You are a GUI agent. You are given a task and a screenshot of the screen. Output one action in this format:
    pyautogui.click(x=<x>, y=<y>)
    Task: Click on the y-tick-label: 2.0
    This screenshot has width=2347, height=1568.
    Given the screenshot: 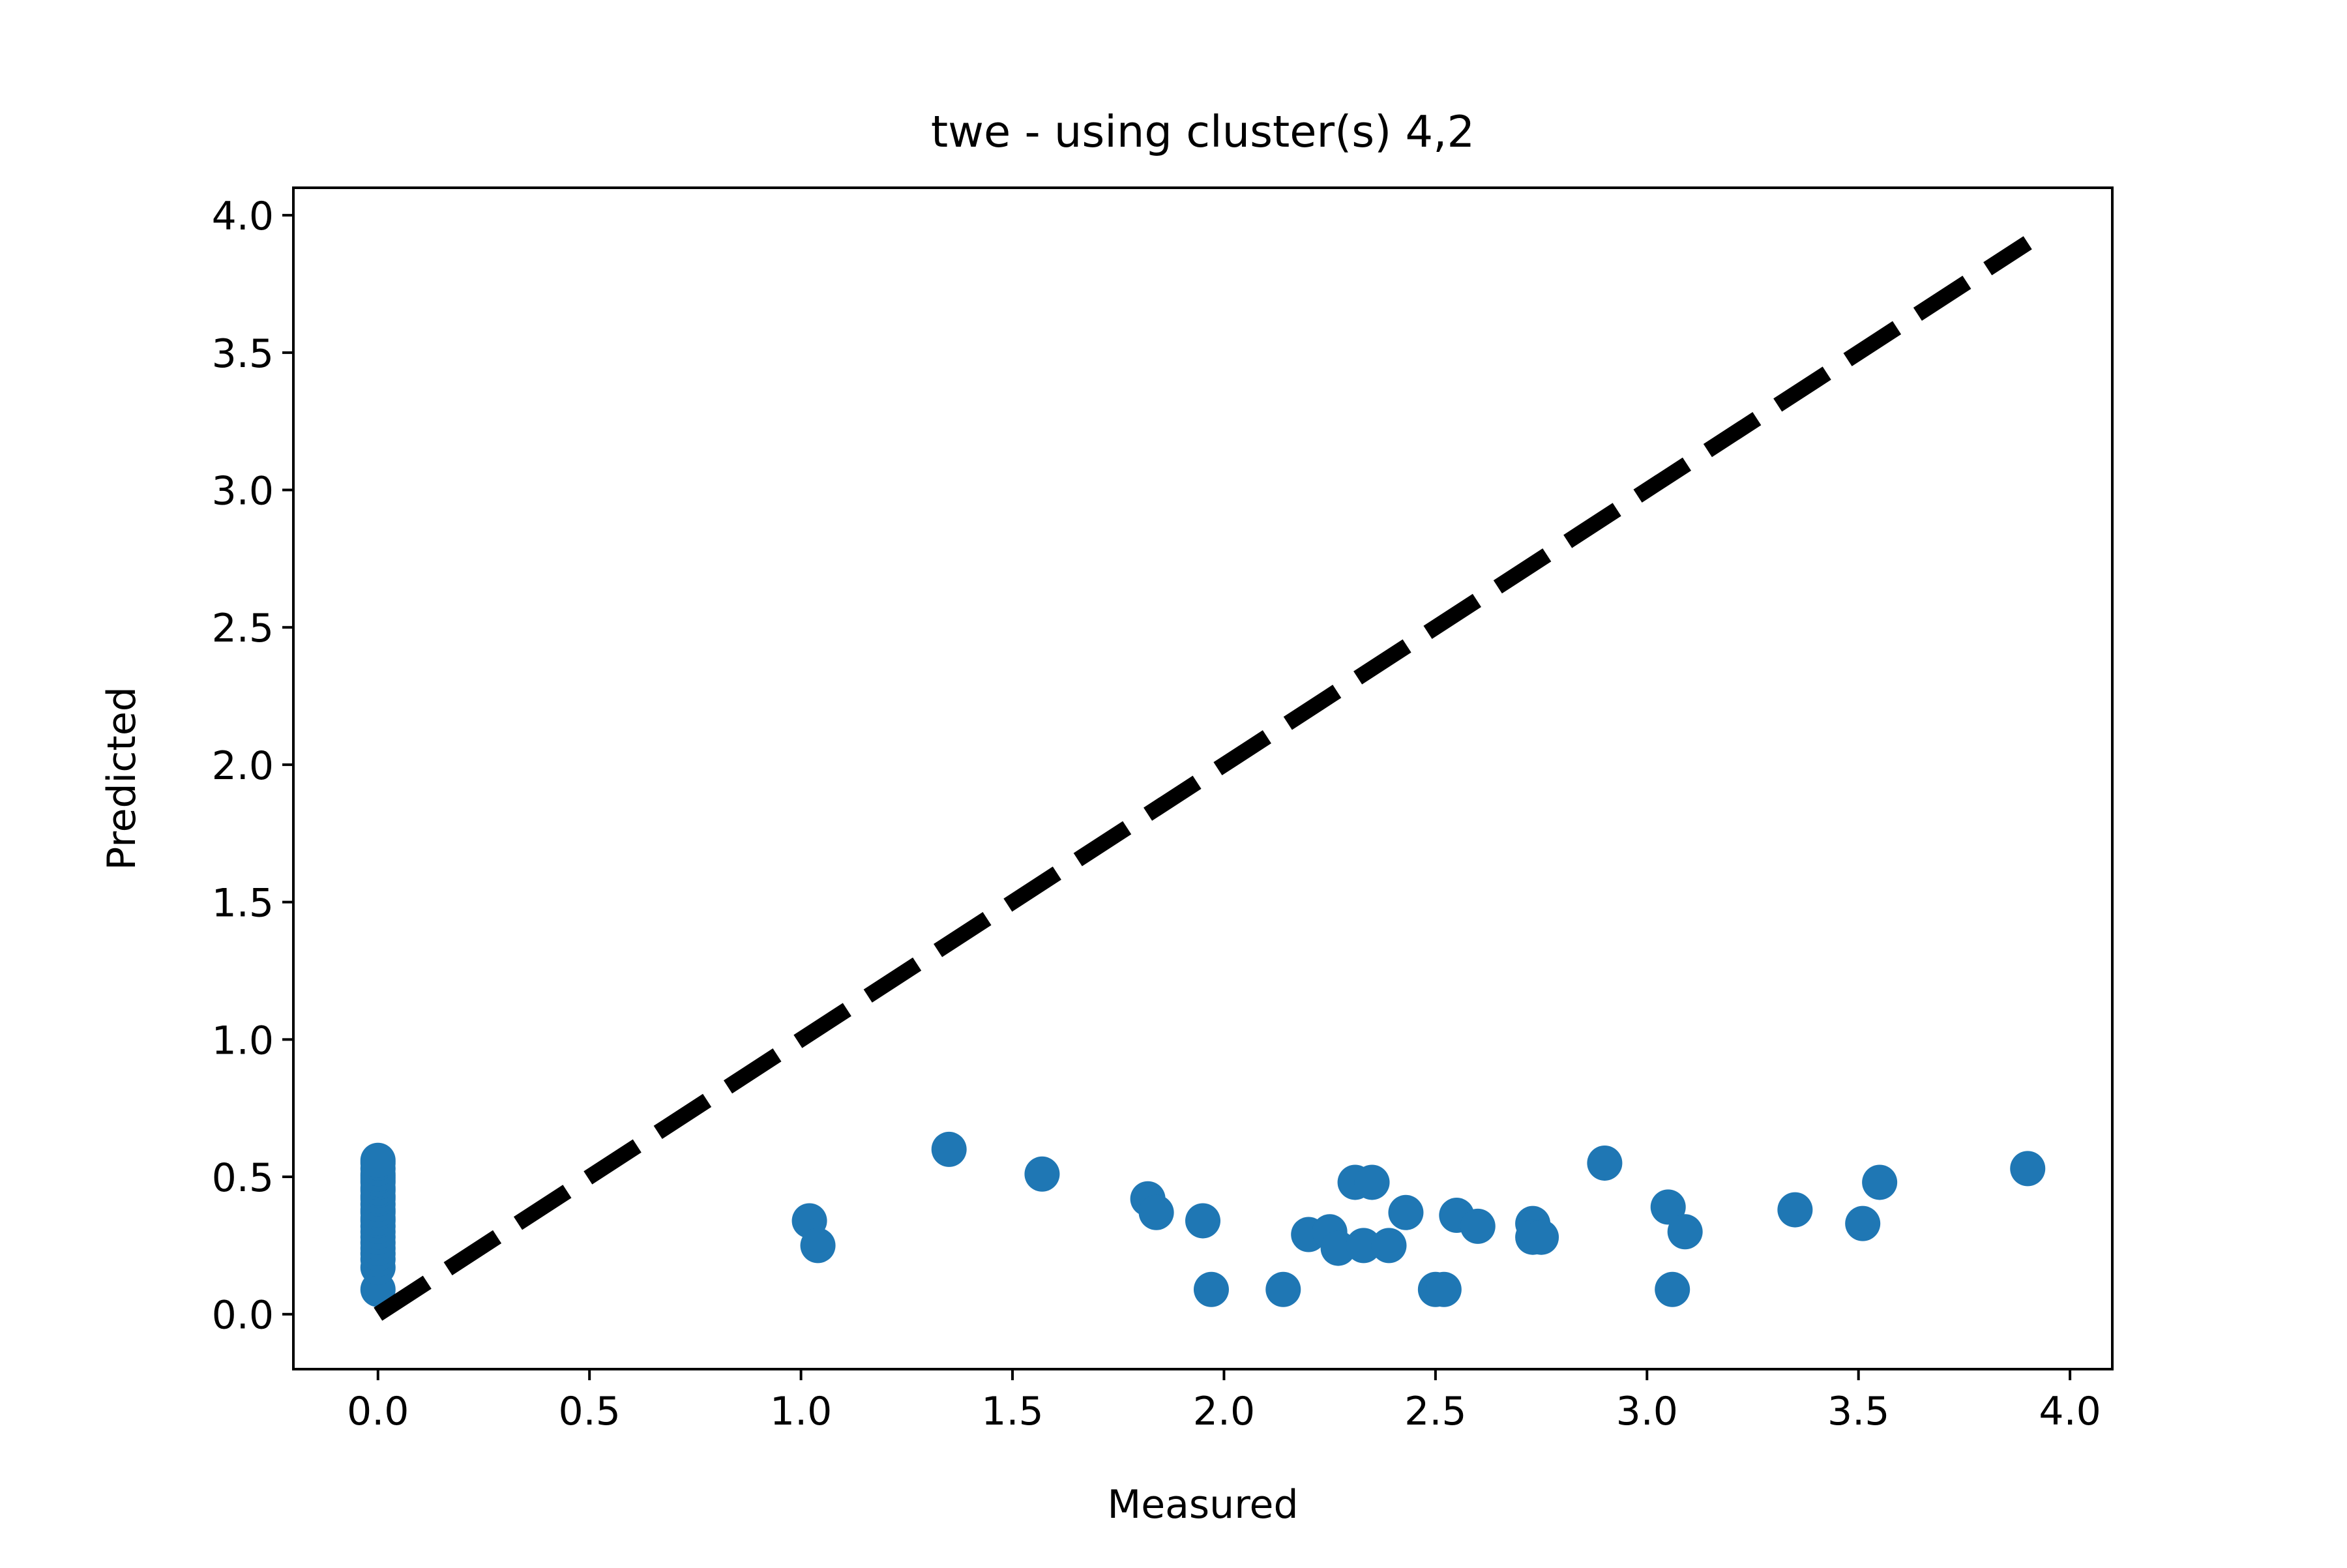 What is the action you would take?
    pyautogui.click(x=243, y=766)
    